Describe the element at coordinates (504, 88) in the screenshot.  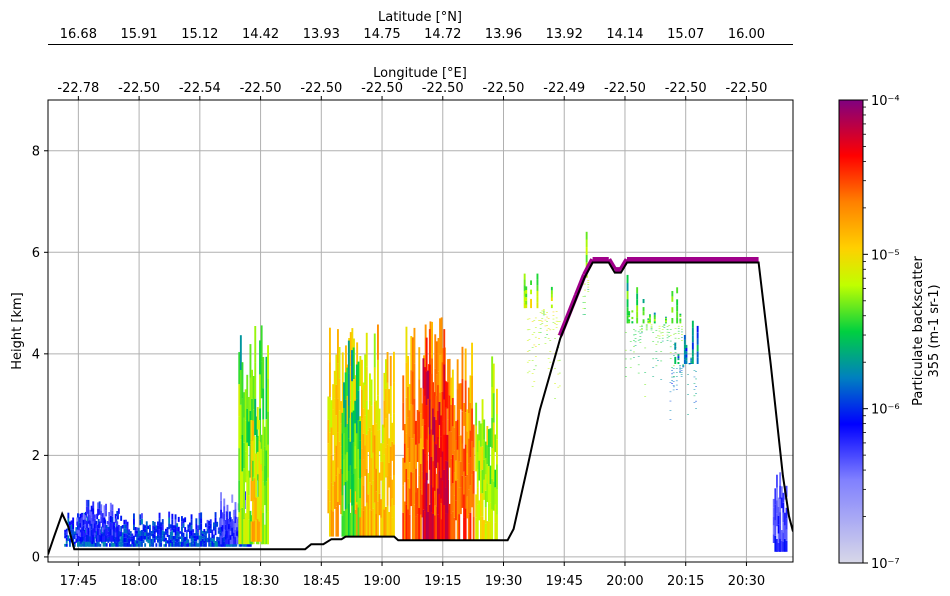
I see `longitude-tick-label: -22.50` at that location.